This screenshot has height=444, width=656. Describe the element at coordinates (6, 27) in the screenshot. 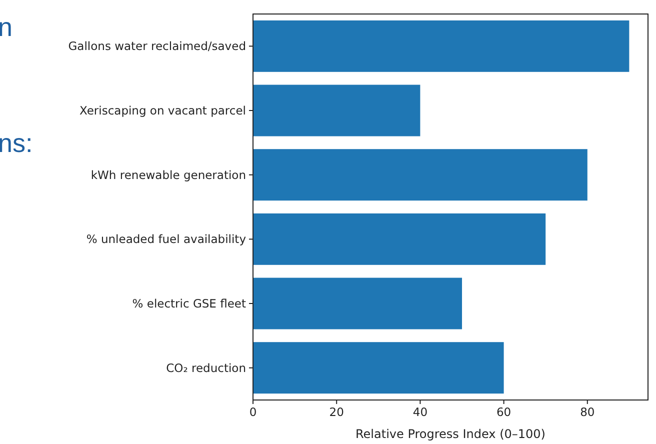

I see `text: n` at that location.